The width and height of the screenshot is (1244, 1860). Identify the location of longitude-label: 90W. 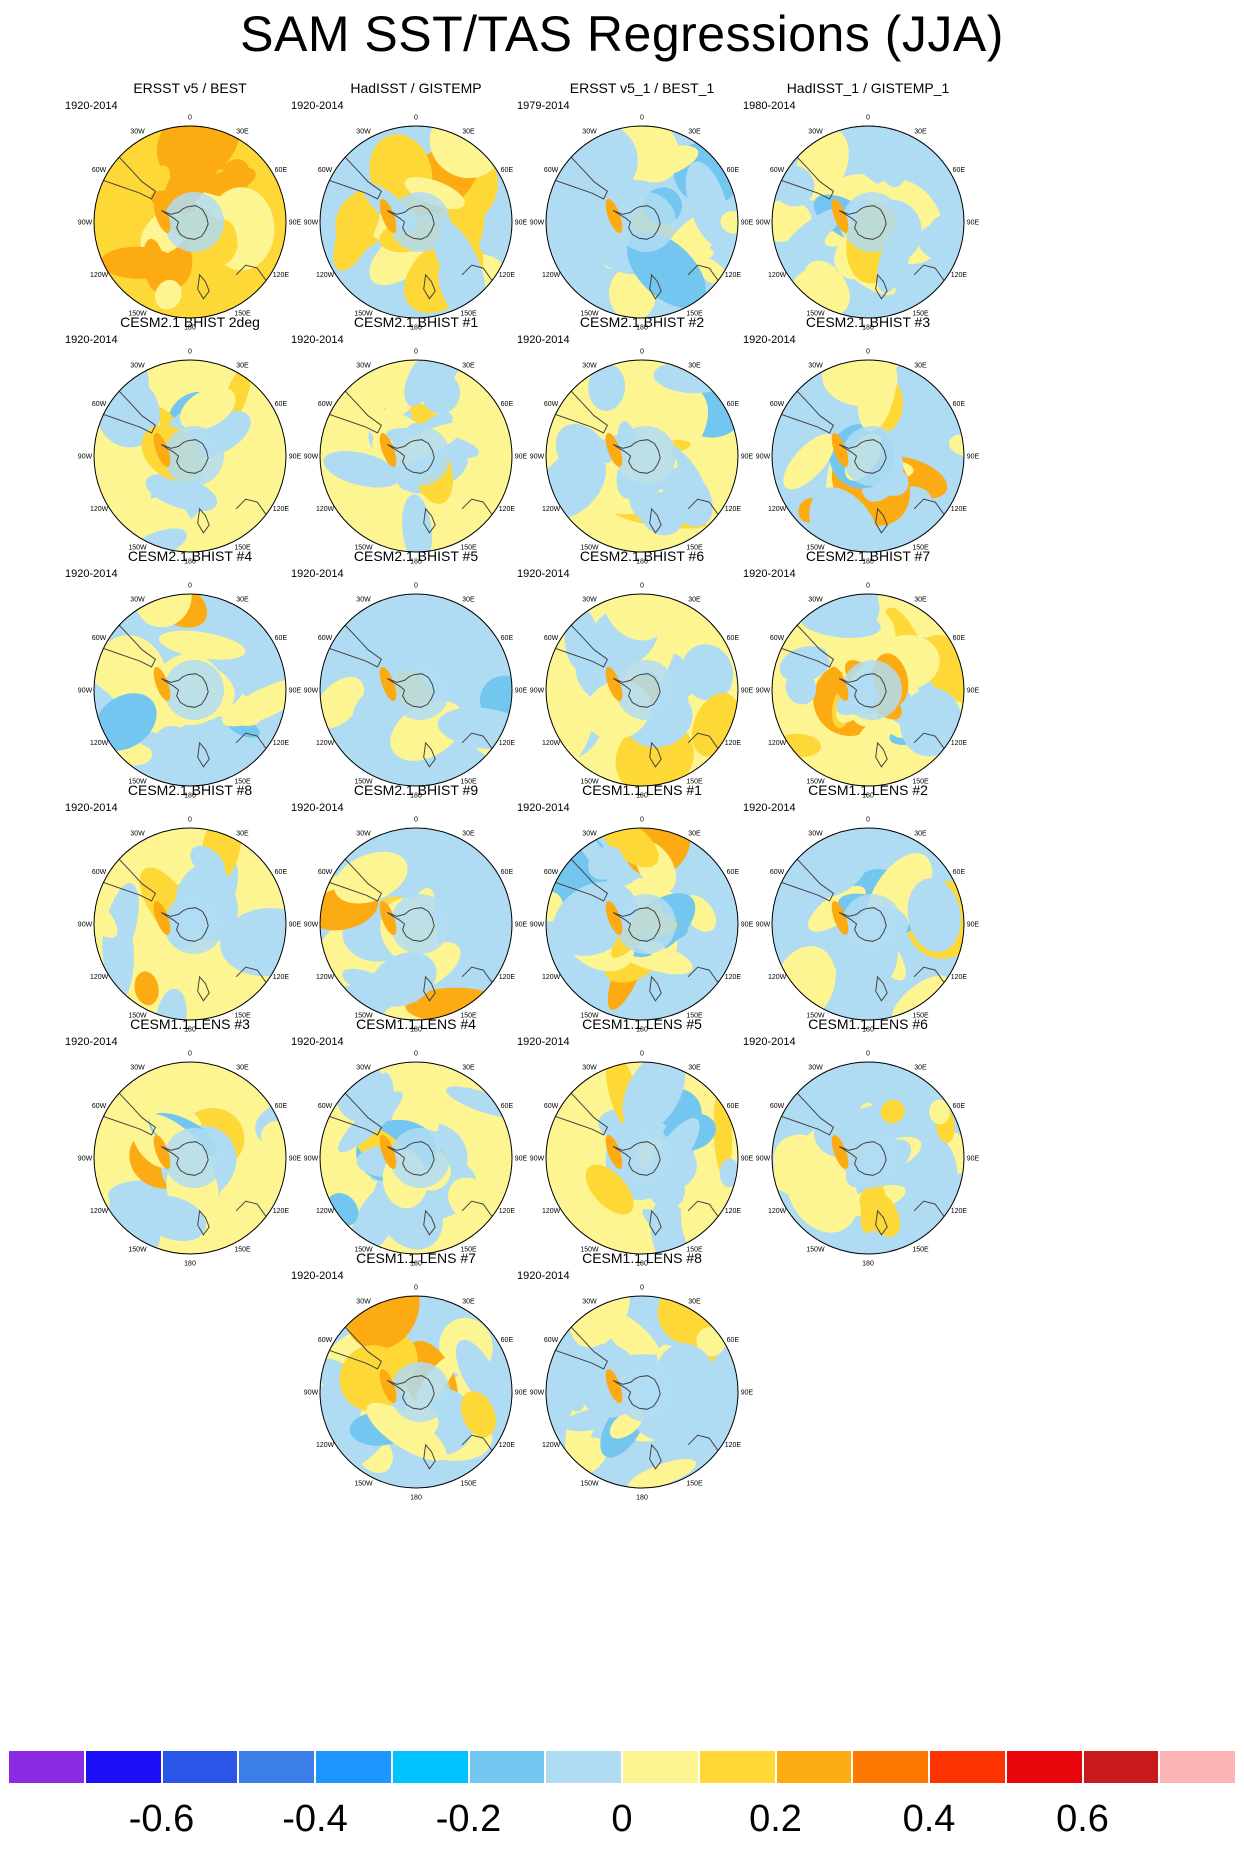
(85, 1159).